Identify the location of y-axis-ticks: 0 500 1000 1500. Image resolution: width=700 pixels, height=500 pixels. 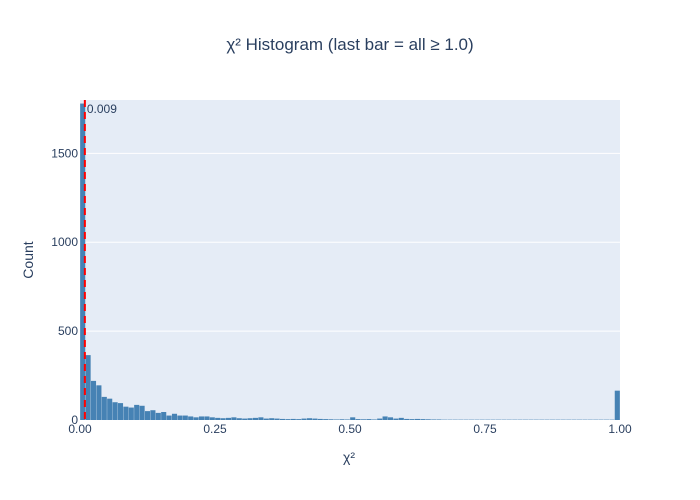
(64, 286).